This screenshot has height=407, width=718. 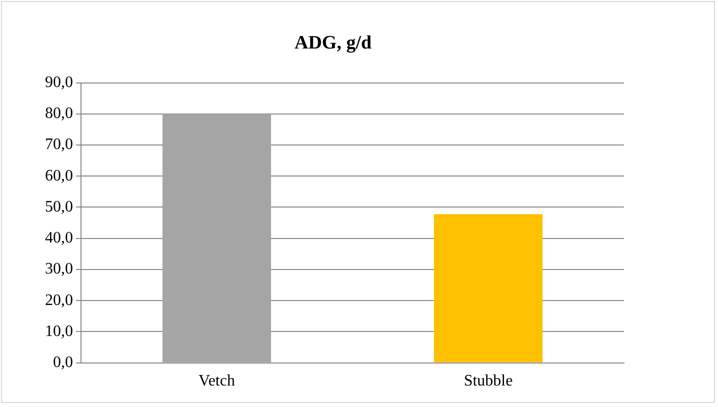 What do you see at coordinates (59, 207) in the screenshot?
I see `y-tick-label: 50,0` at bounding box center [59, 207].